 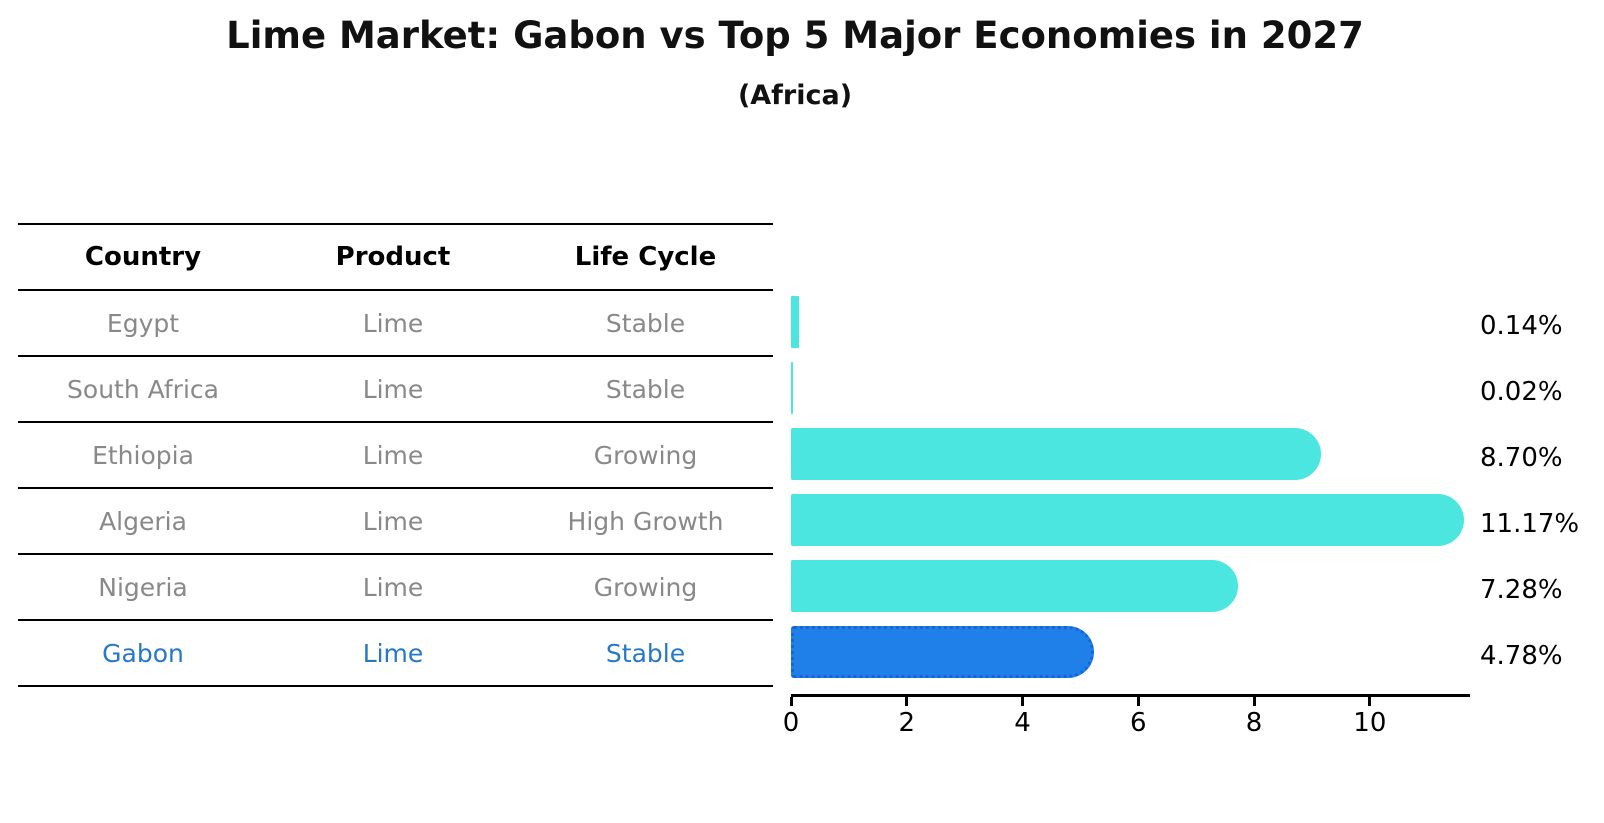 I want to click on value-label: 0.14%, so click(x=1521, y=326).